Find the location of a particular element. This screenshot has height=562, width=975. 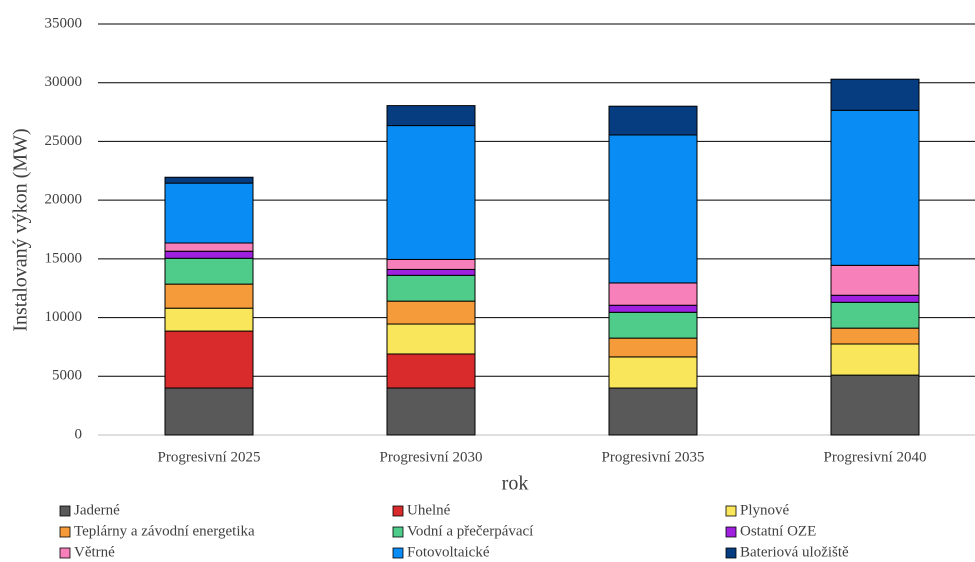

x-tick-label: Progresivní 2035 is located at coordinates (653, 457).